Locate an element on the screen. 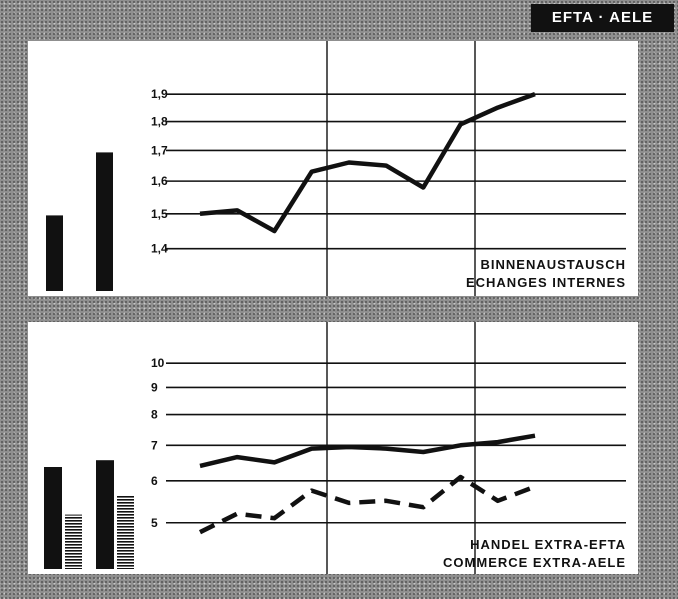  caption-line-1: BINNENAUSTAUSCH is located at coordinates (553, 264).